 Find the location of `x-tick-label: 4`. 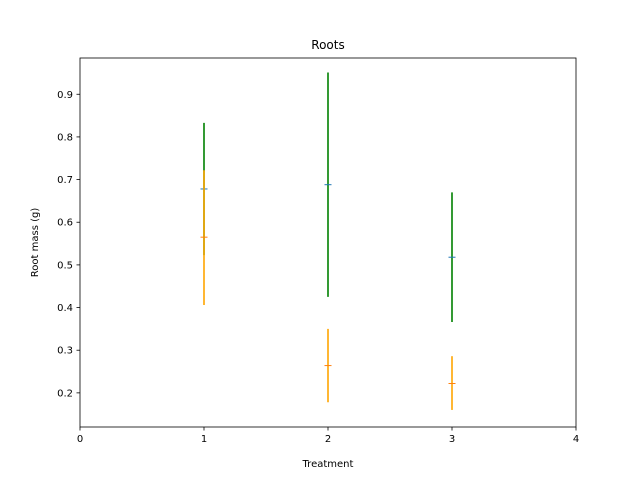

x-tick-label: 4 is located at coordinates (576, 439).